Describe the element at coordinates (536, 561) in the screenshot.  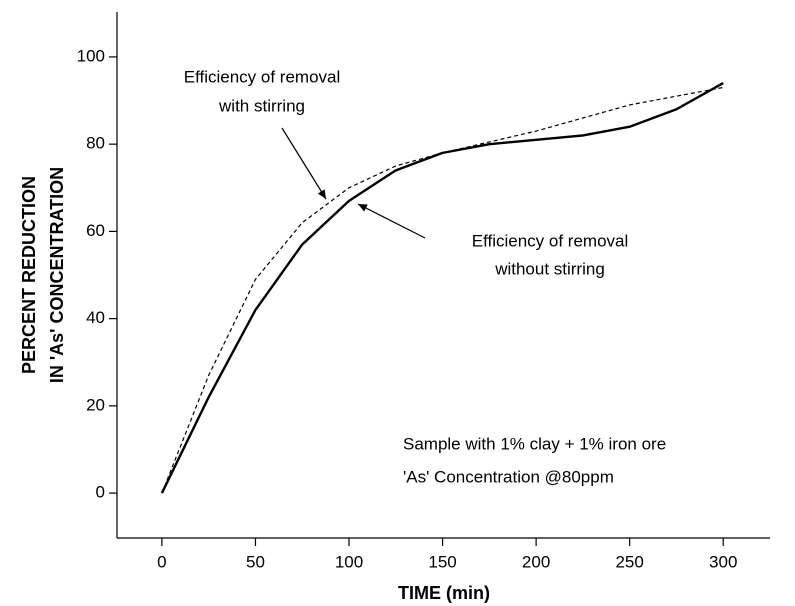
I see `x-tick-label: 200` at that location.